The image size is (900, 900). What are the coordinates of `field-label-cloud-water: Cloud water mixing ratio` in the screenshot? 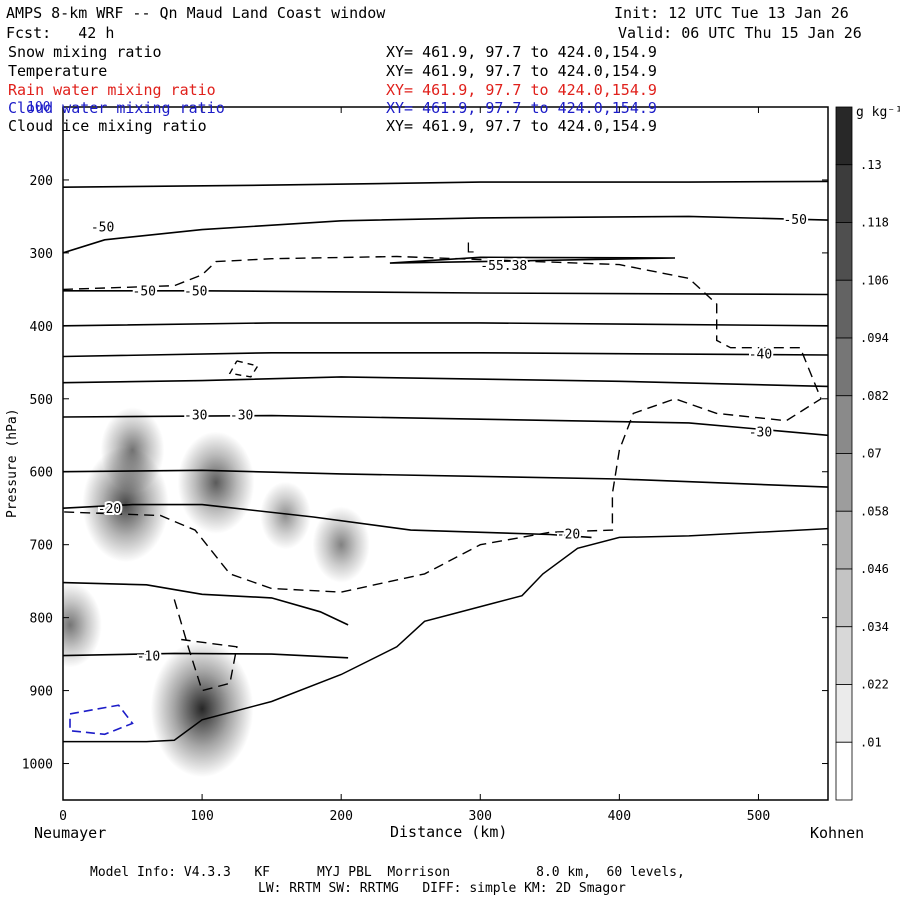 It's located at (116, 108).